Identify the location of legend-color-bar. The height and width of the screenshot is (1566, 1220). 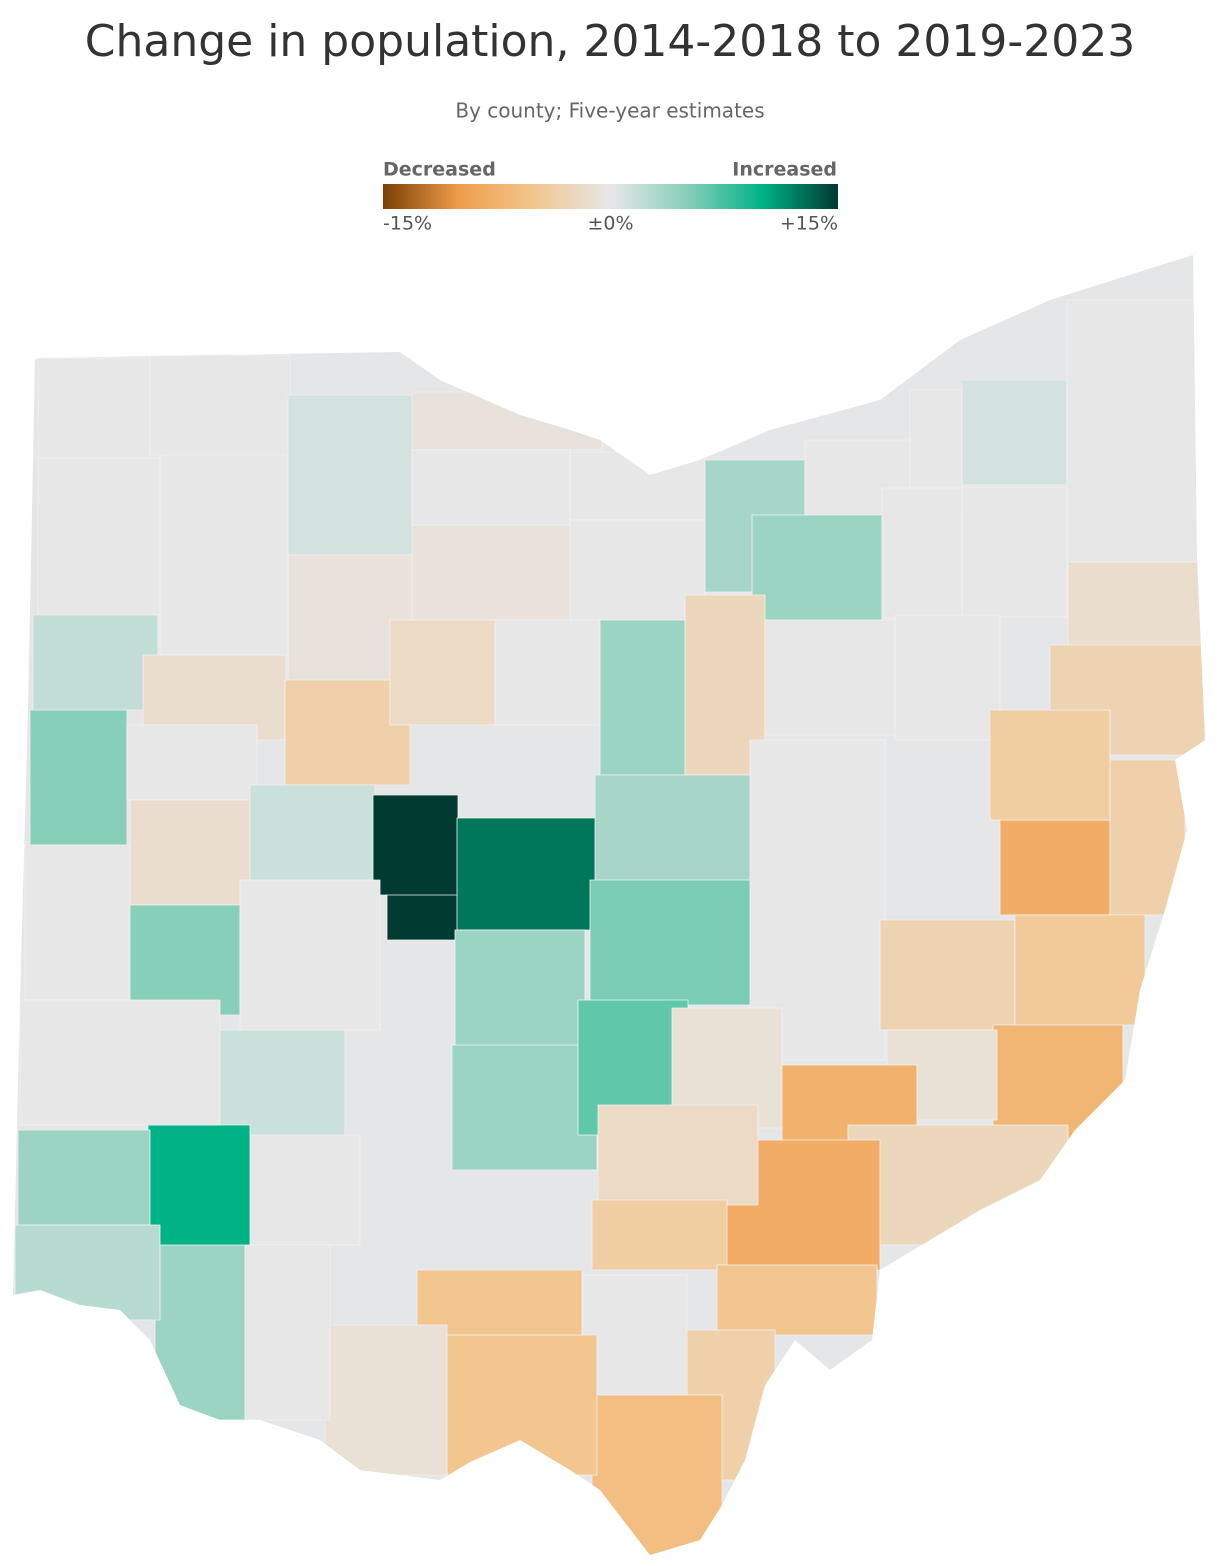
(610, 196).